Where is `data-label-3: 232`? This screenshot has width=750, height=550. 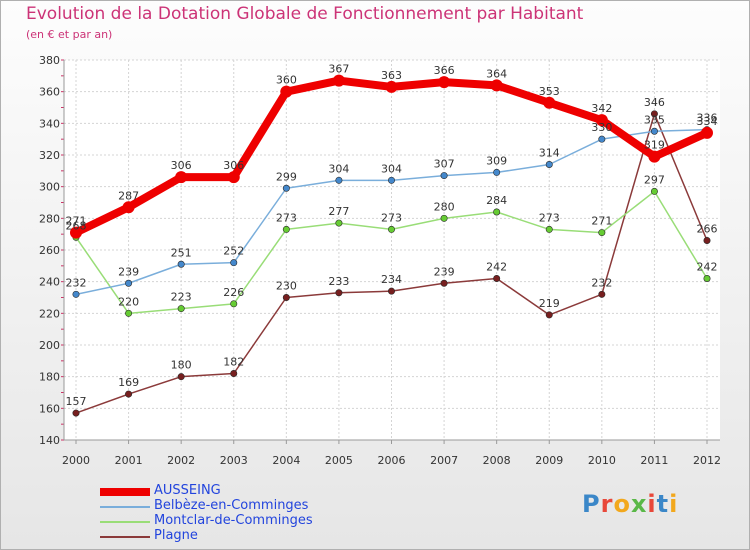 data-label-3: 232 is located at coordinates (601, 282).